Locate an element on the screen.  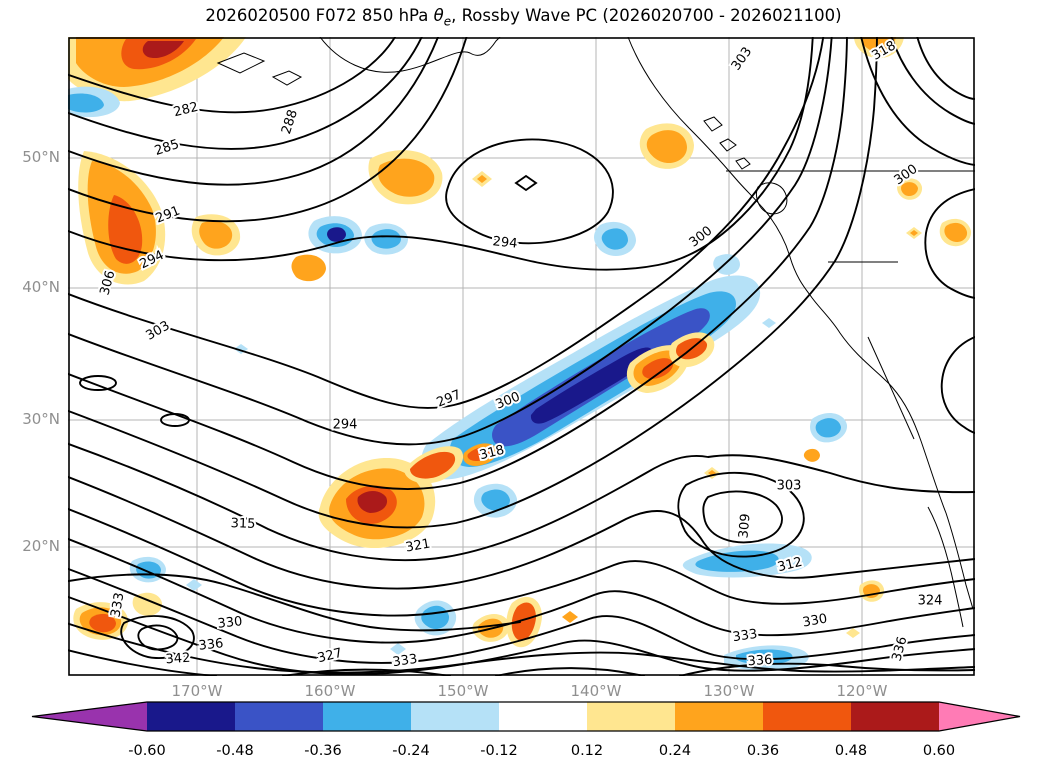
lon-tick-label: 140°W is located at coordinates (596, 691).